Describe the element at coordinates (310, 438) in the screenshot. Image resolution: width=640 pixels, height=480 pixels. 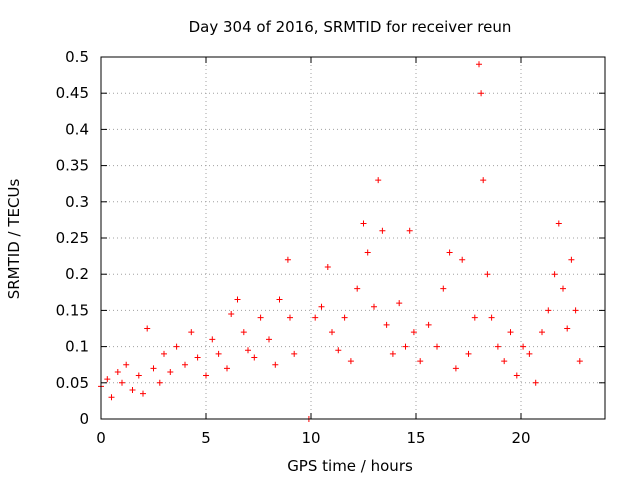
I see `x-tick-label: 10` at that location.